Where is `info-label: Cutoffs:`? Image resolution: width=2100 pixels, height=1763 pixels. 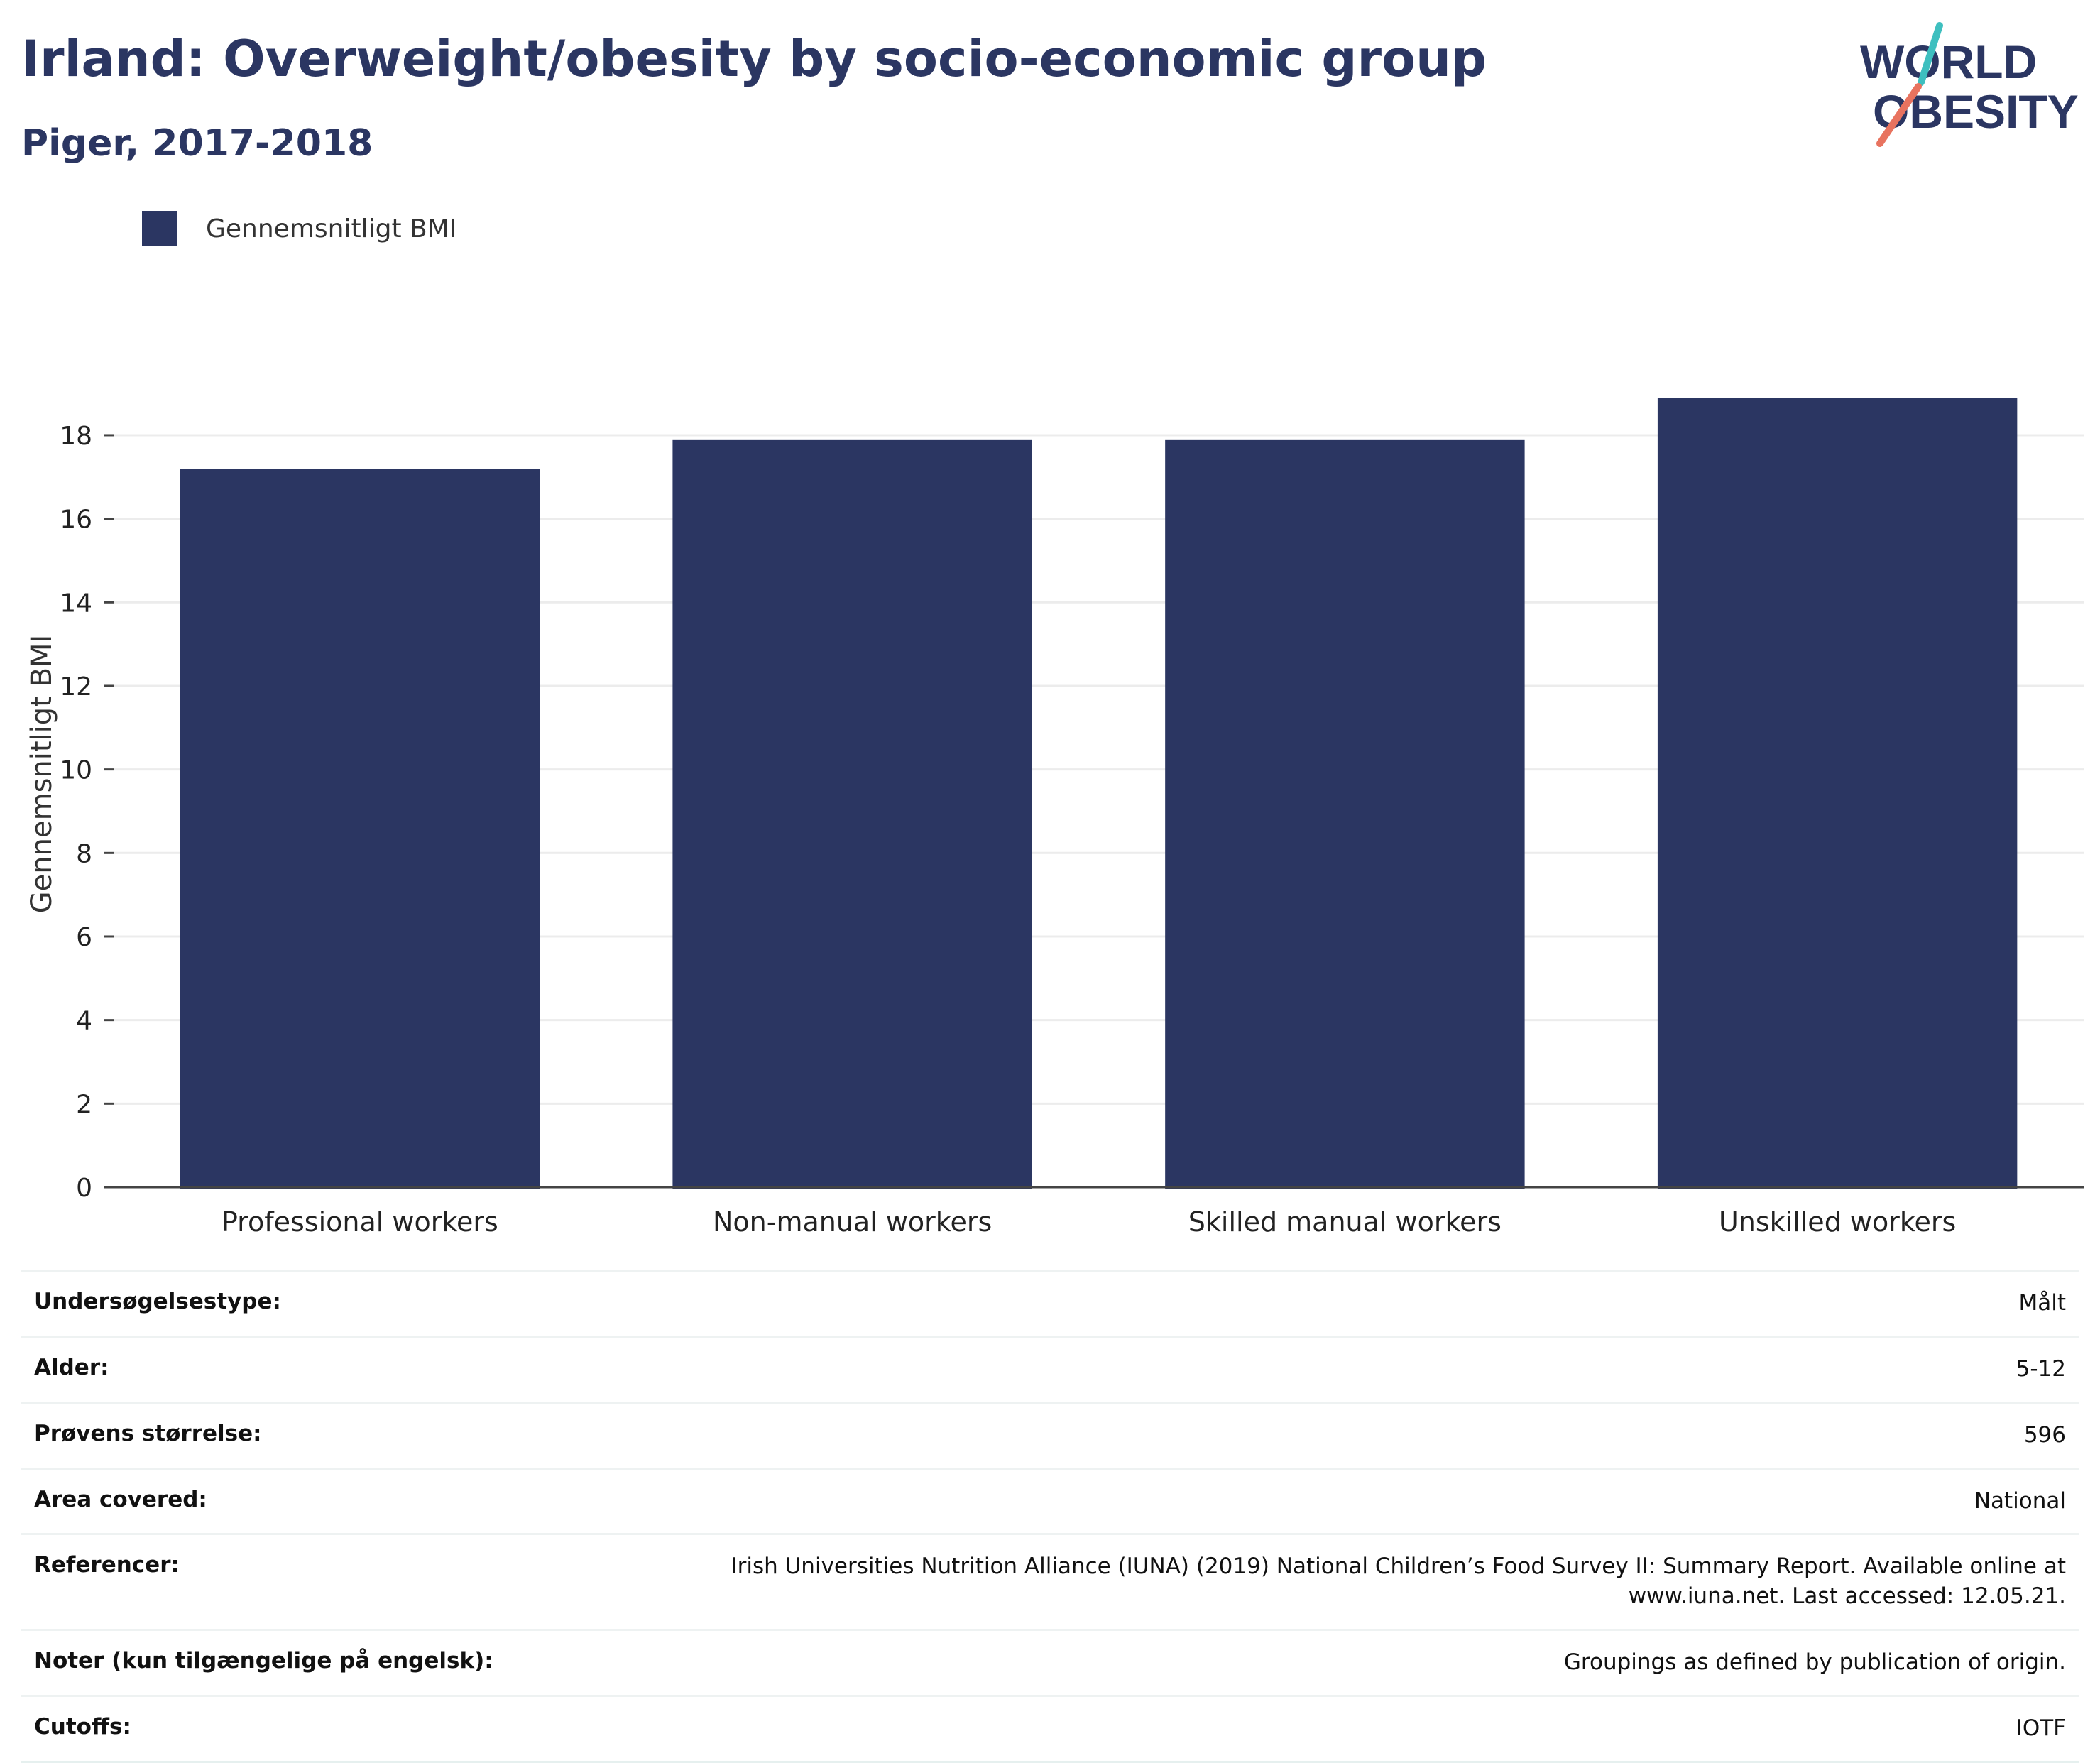 info-label: Cutoffs: is located at coordinates (82, 1726).